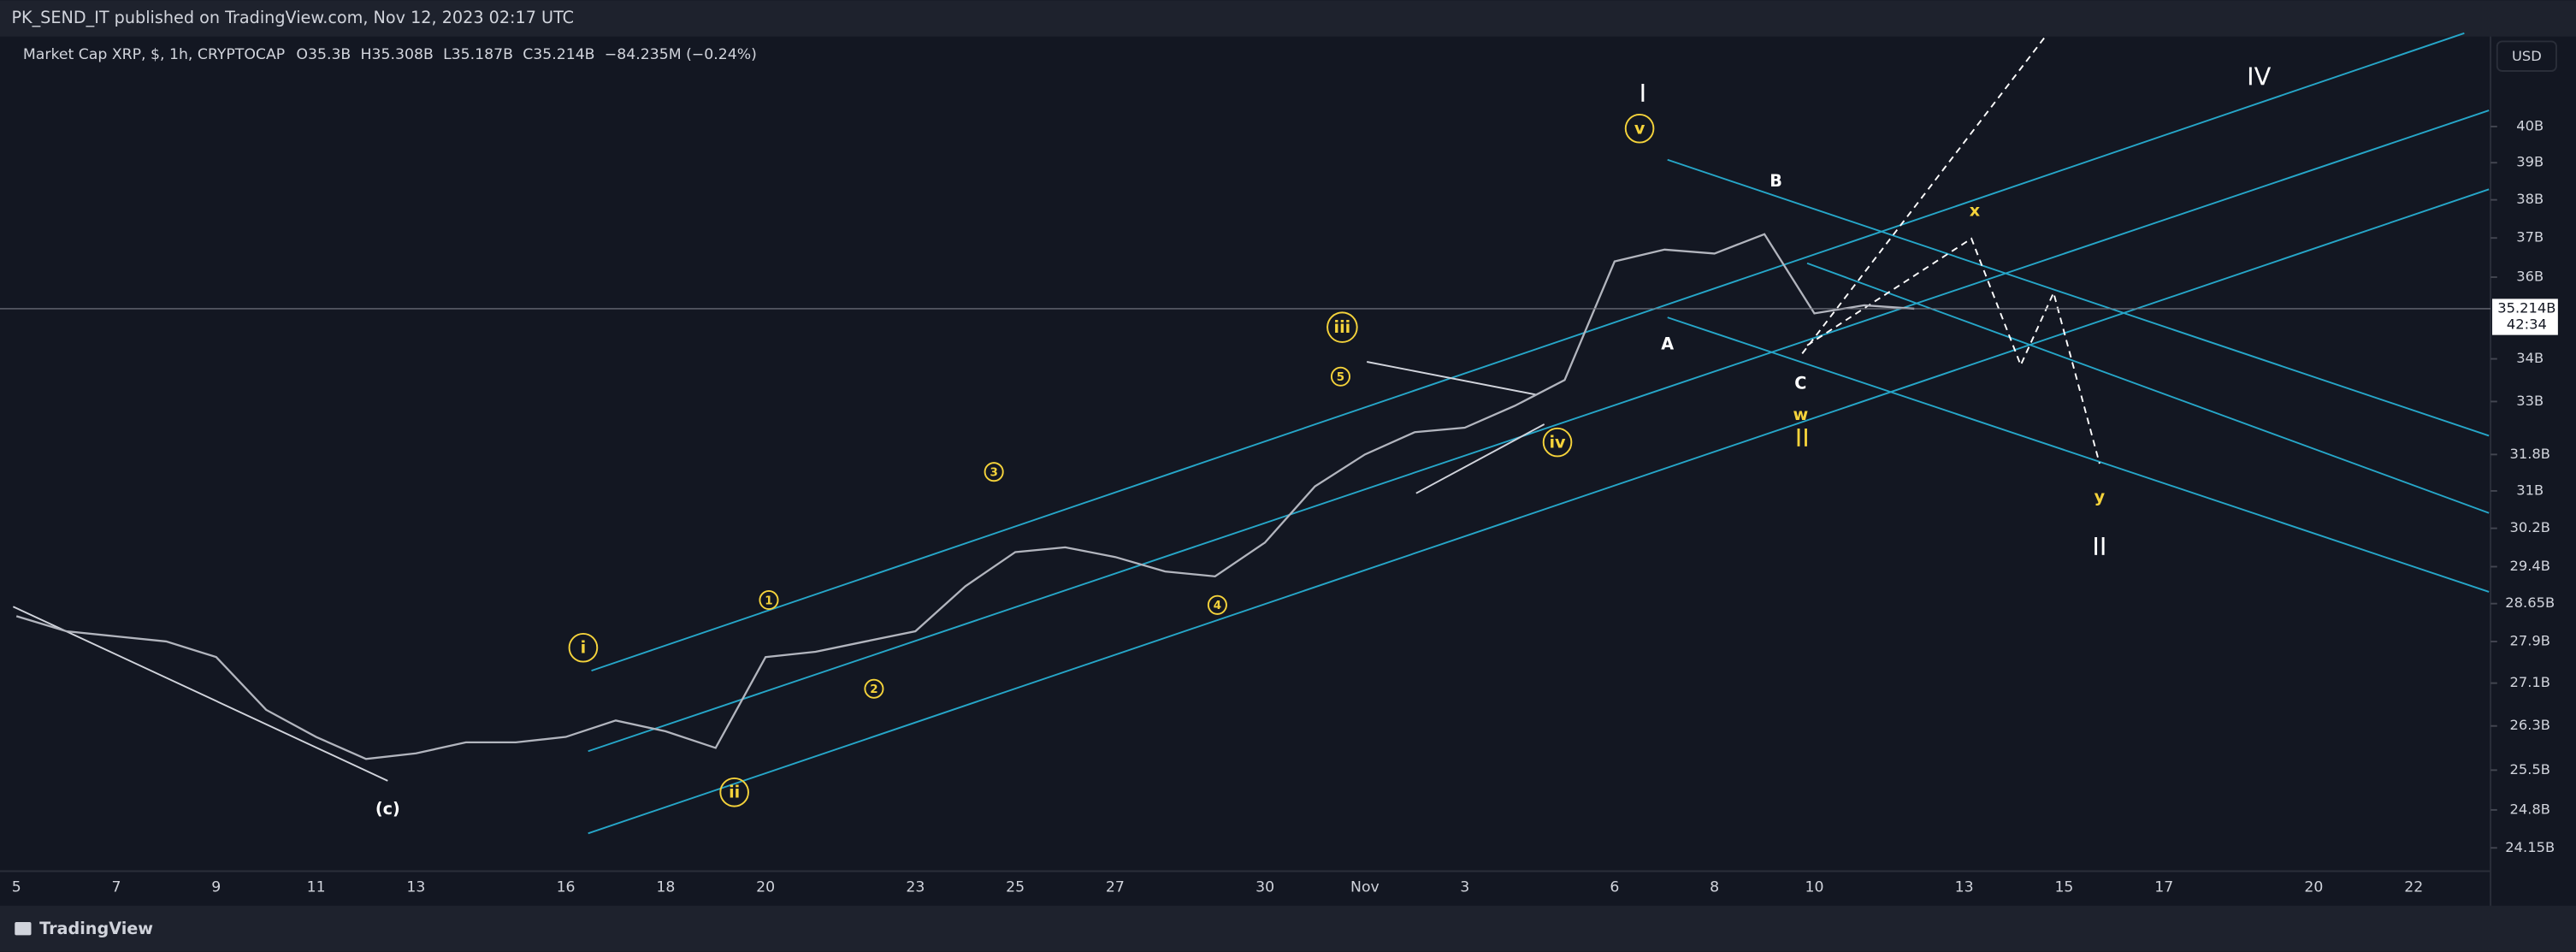  I want to click on bottom-bar, so click(1288, 929).